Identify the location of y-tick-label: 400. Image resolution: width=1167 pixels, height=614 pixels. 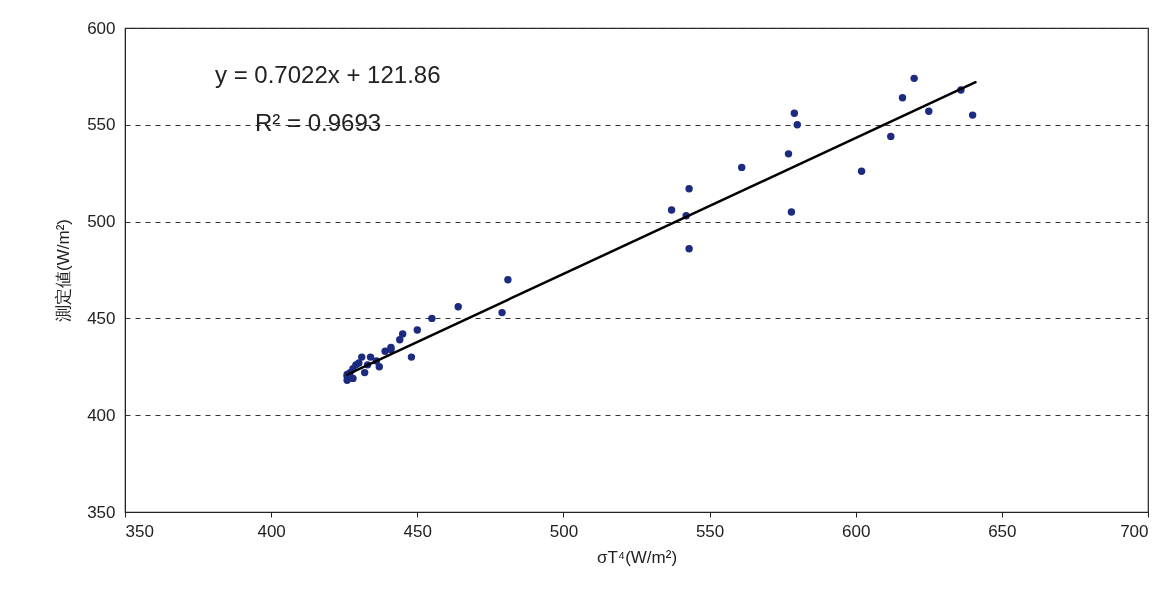
(101, 415).